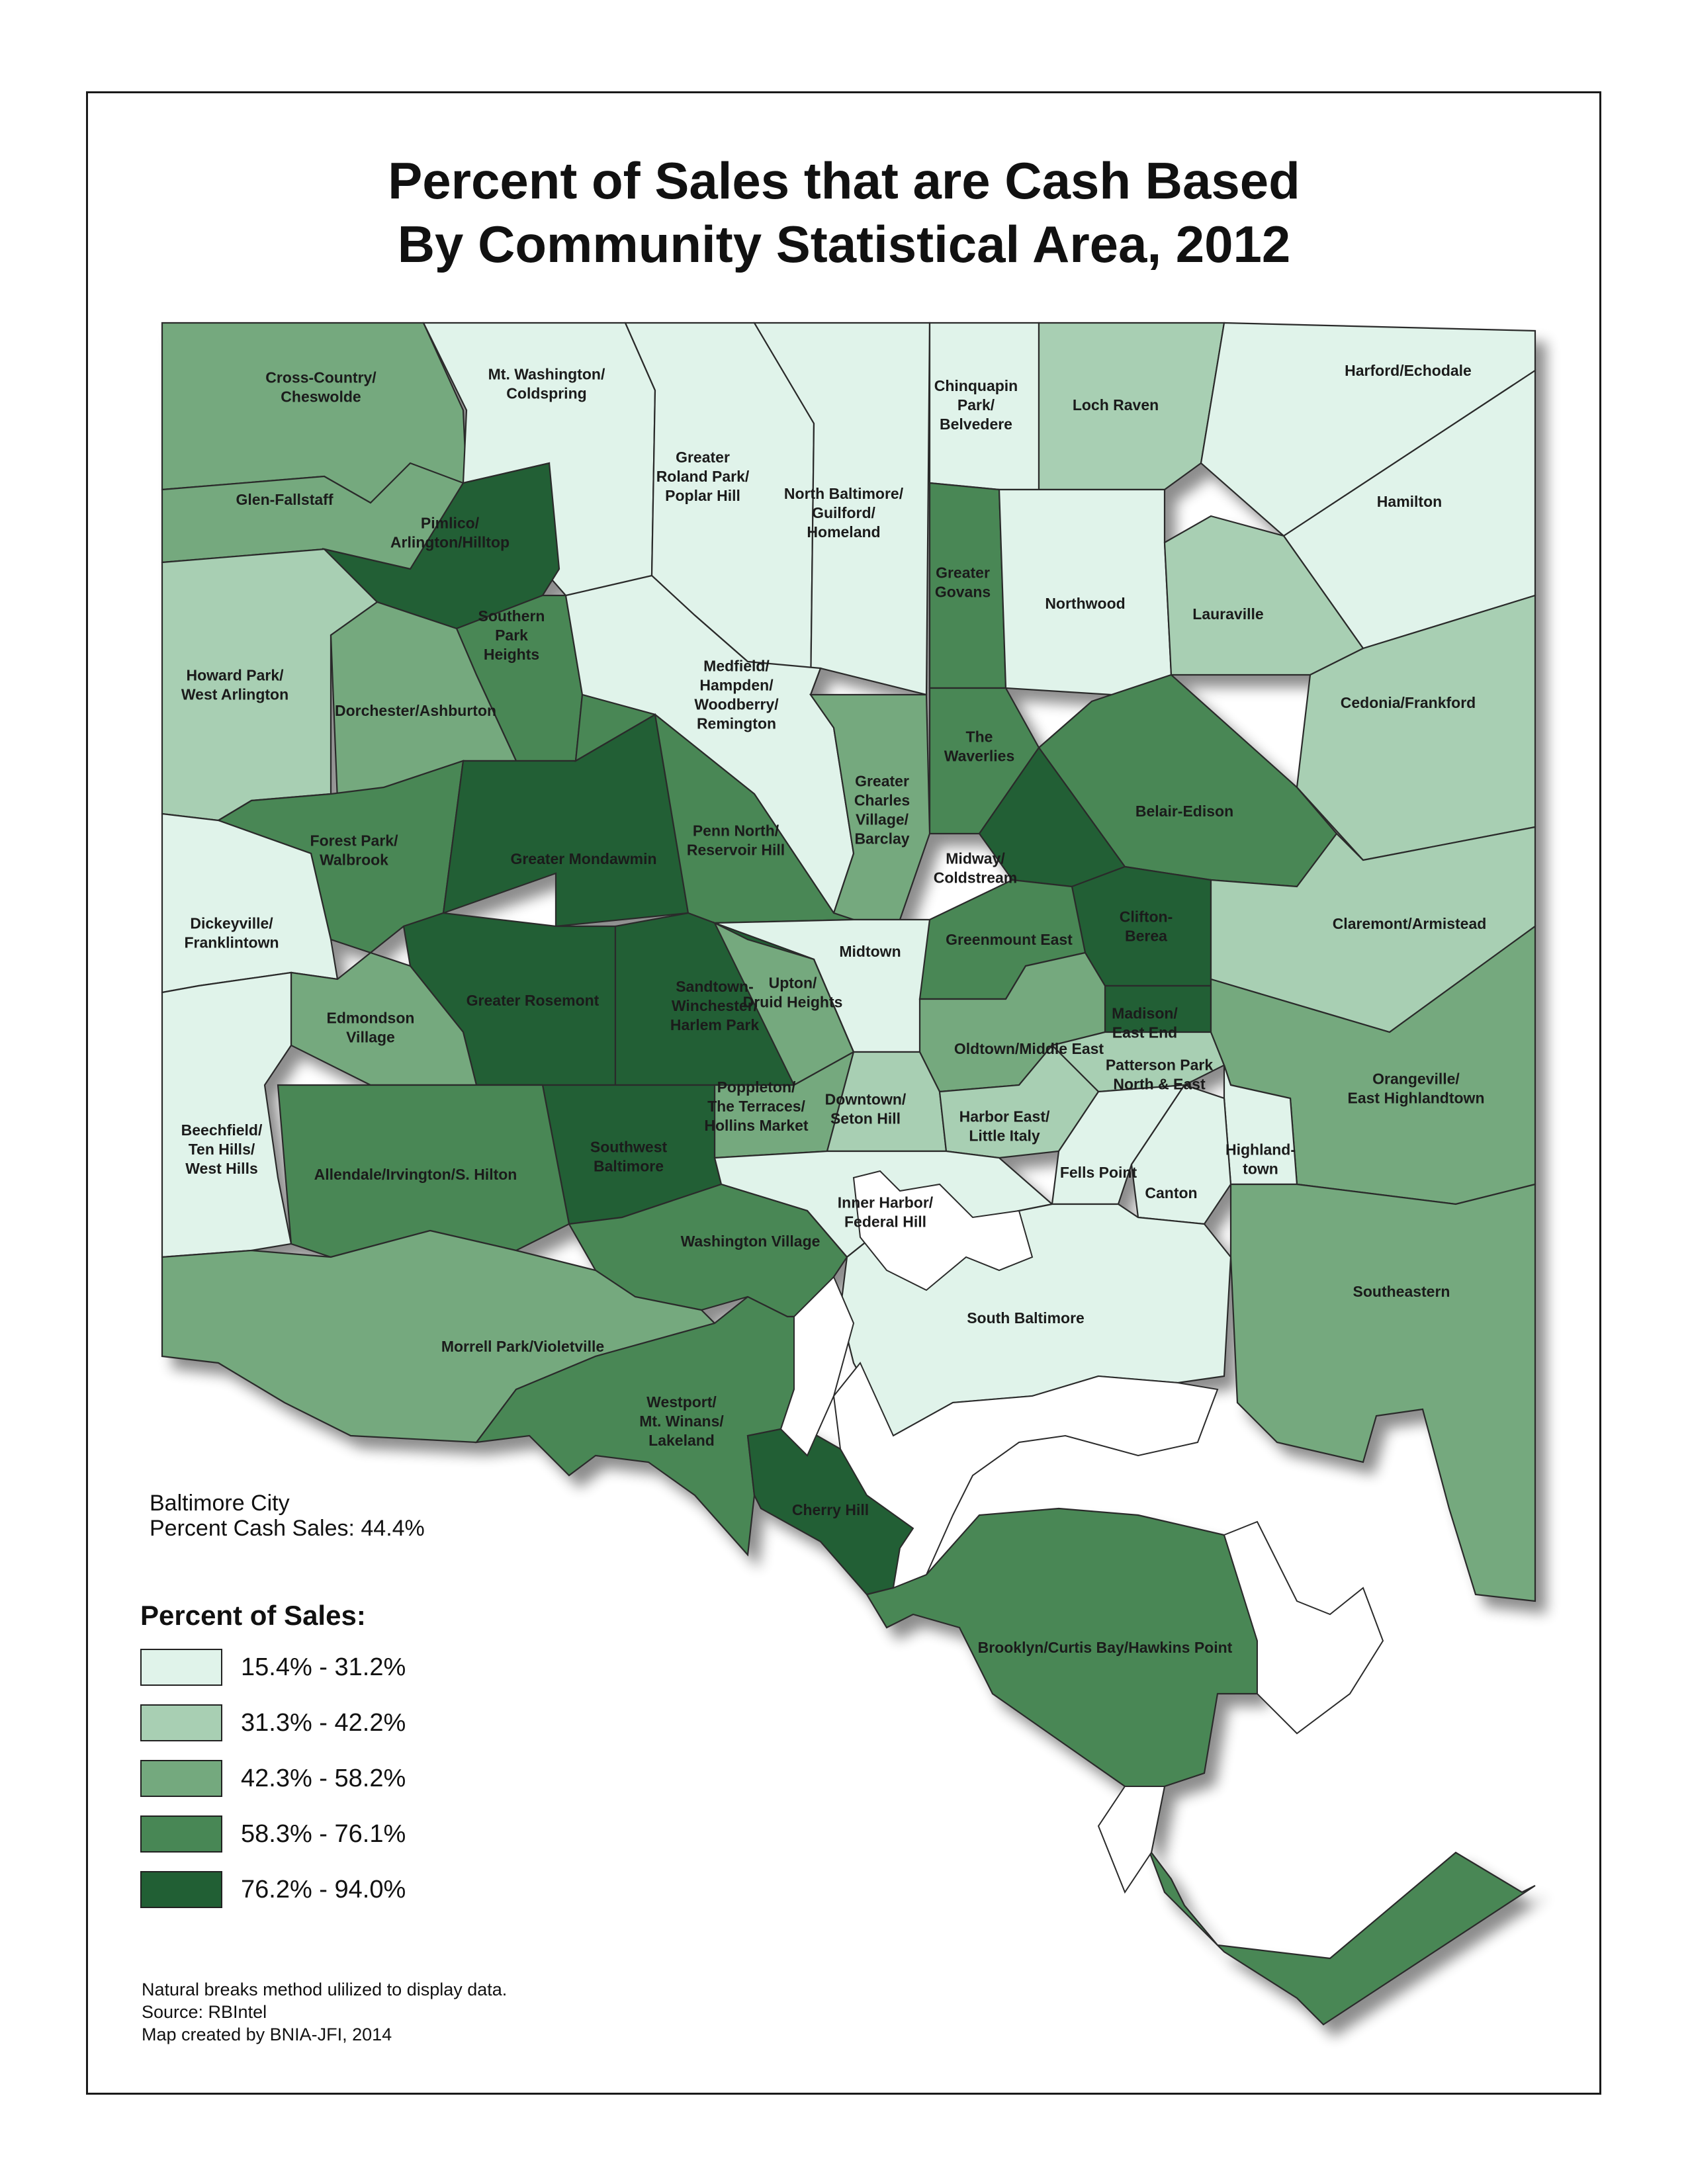 The image size is (1688, 2184). I want to click on csa-label: Belair-Edison, so click(1184, 811).